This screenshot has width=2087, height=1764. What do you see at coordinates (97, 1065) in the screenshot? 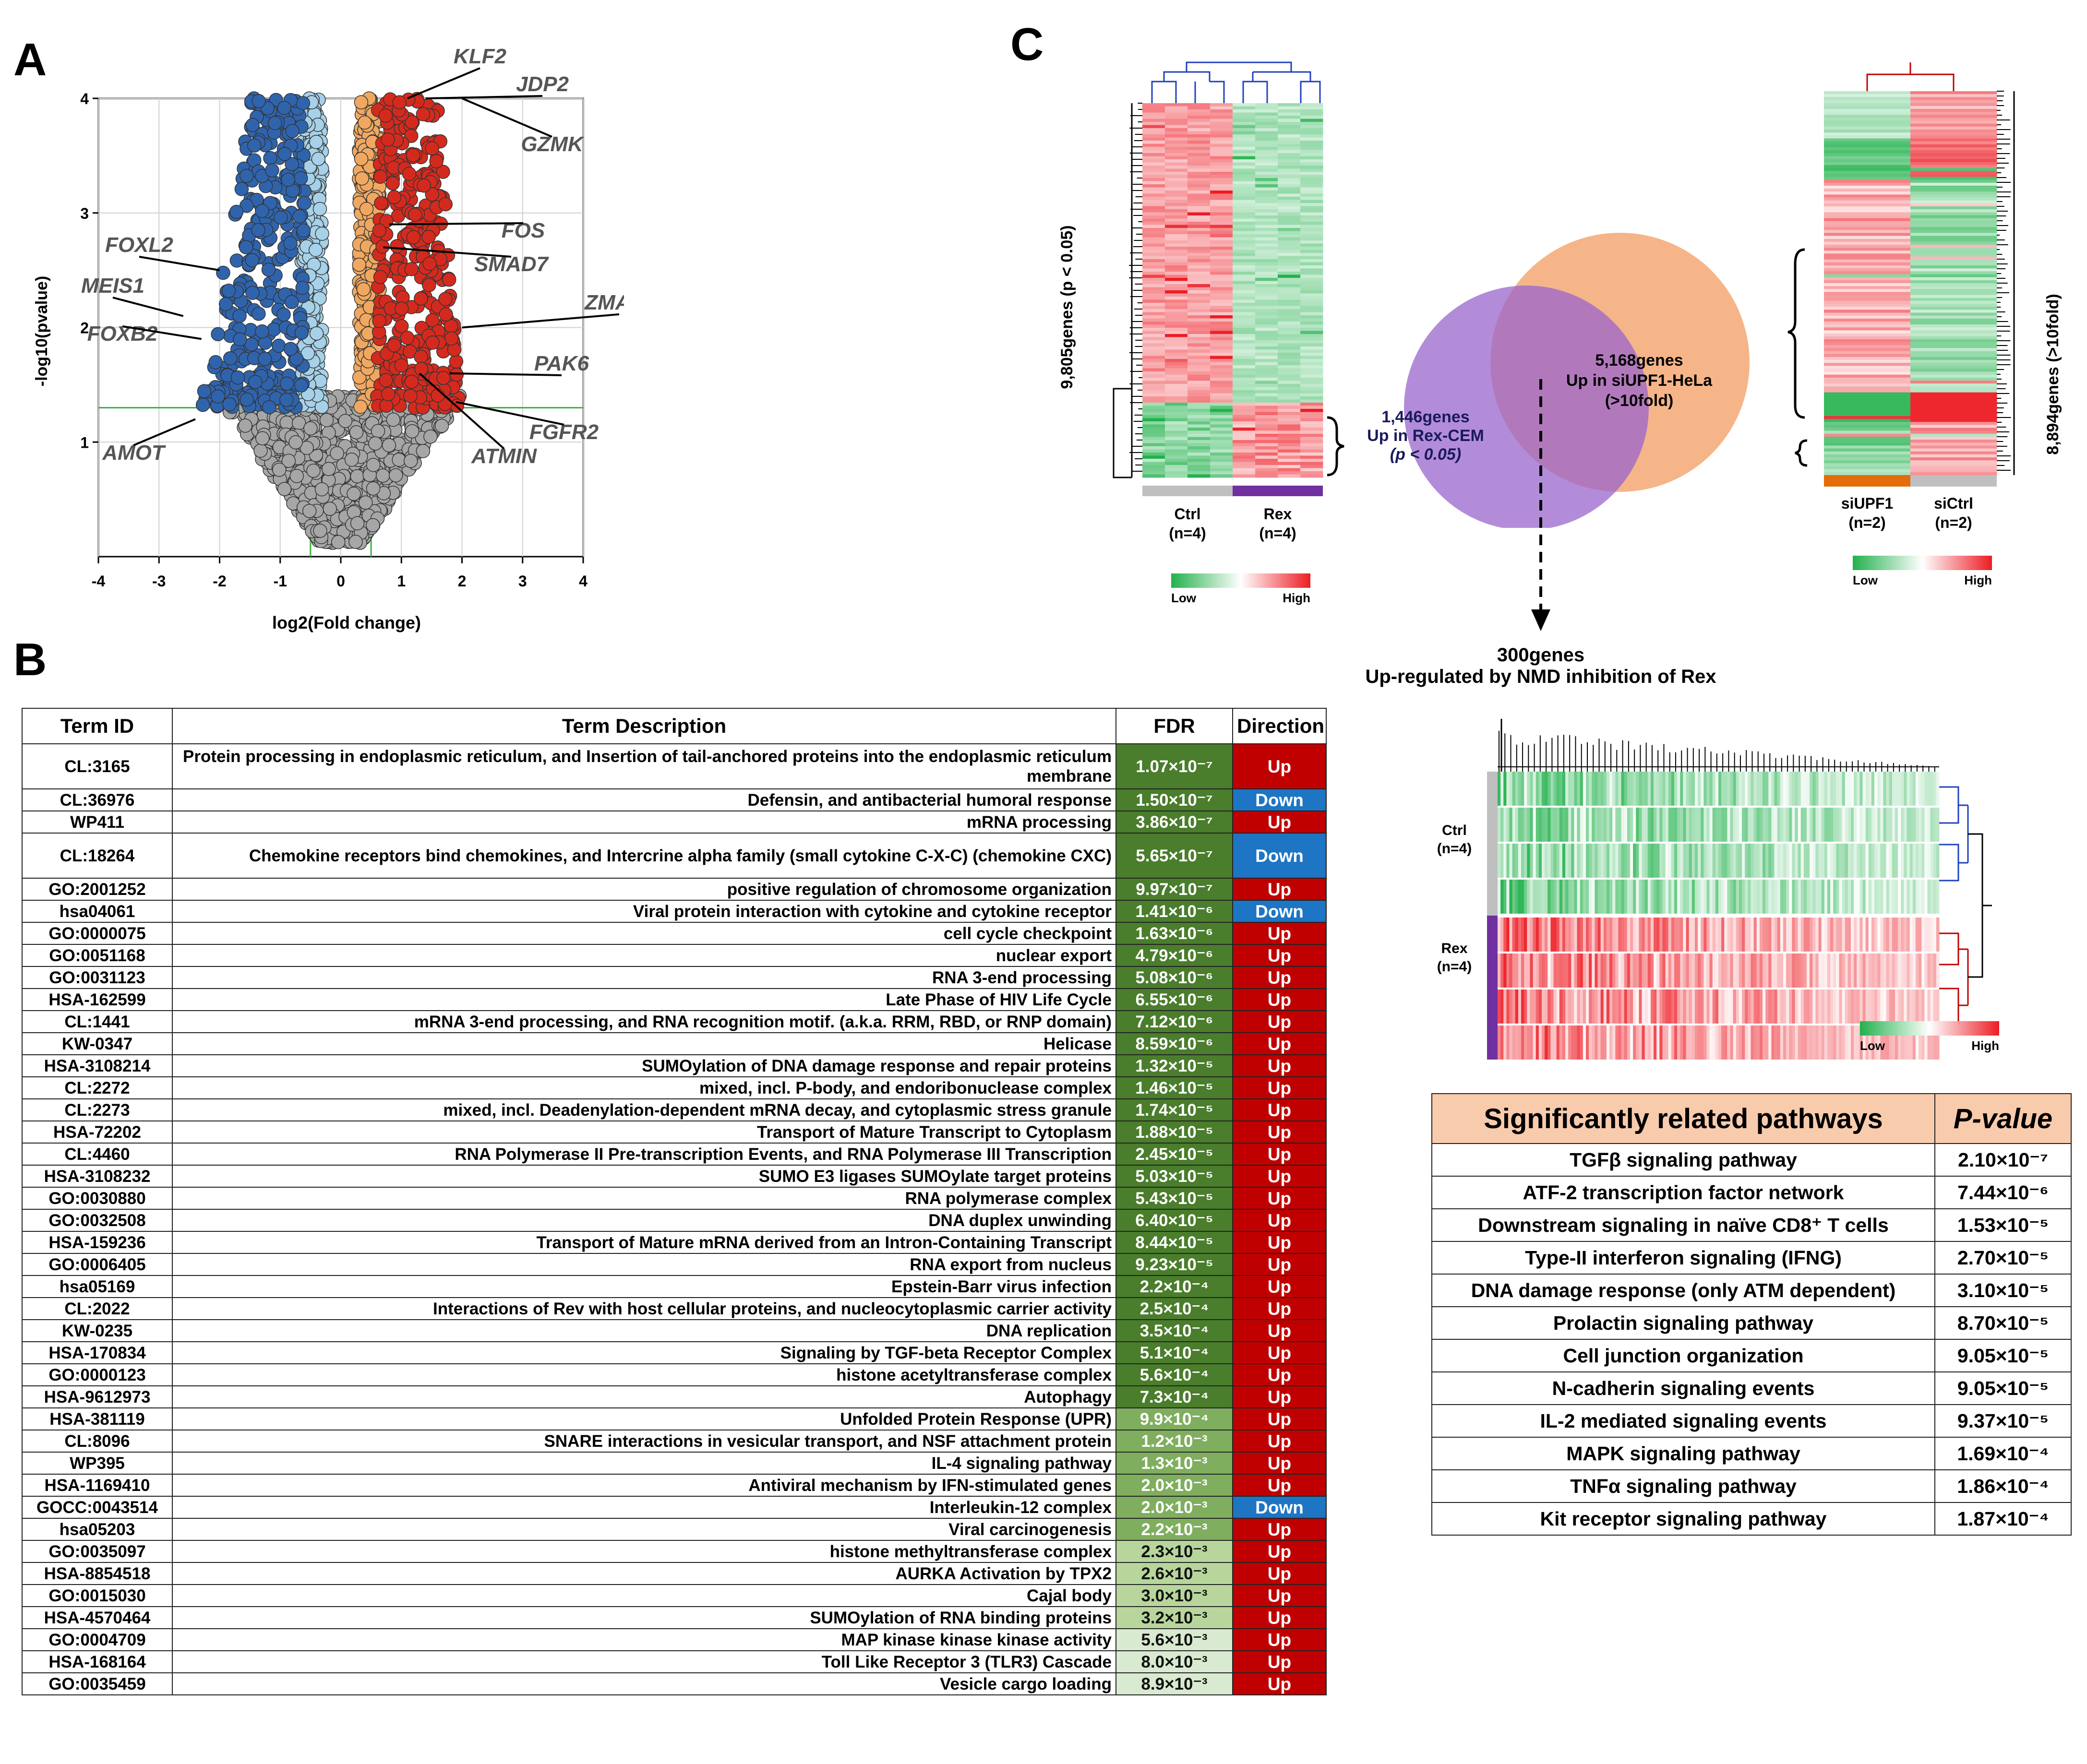
I see `term-id-cell: HSA-3108214` at bounding box center [97, 1065].